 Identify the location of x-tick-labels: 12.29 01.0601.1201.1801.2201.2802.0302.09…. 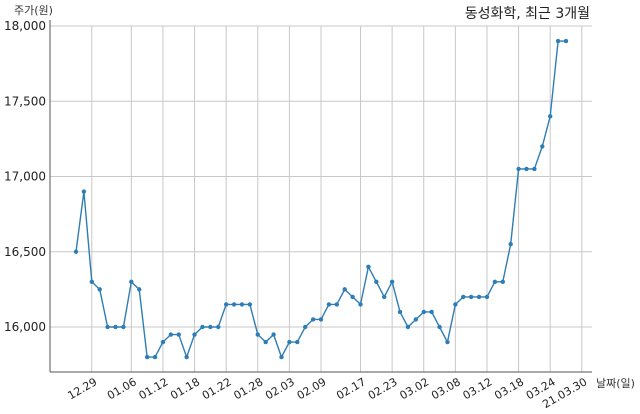
(328, 393).